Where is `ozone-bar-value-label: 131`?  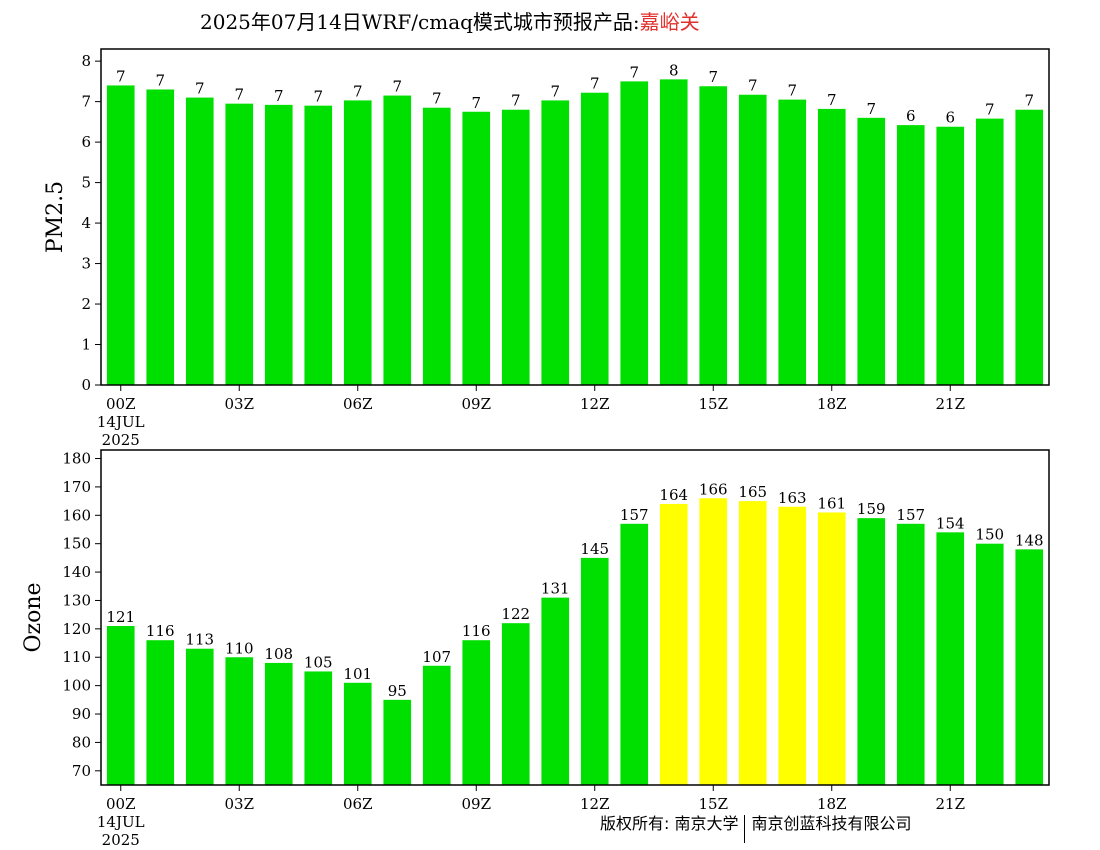 ozone-bar-value-label: 131 is located at coordinates (555, 589).